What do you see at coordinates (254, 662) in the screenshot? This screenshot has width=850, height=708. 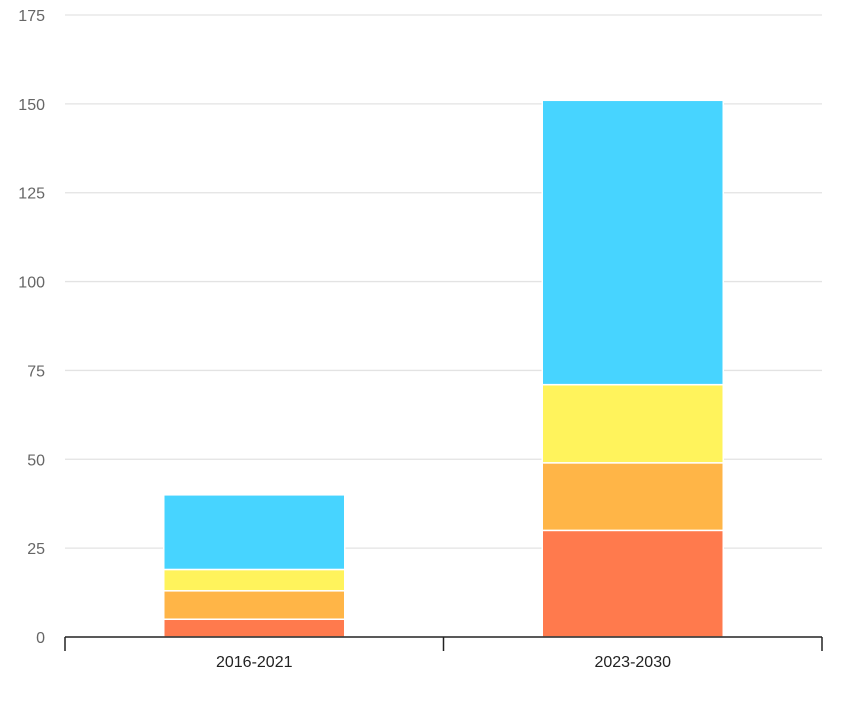 I see `x-tick-label: 2016-2021` at bounding box center [254, 662].